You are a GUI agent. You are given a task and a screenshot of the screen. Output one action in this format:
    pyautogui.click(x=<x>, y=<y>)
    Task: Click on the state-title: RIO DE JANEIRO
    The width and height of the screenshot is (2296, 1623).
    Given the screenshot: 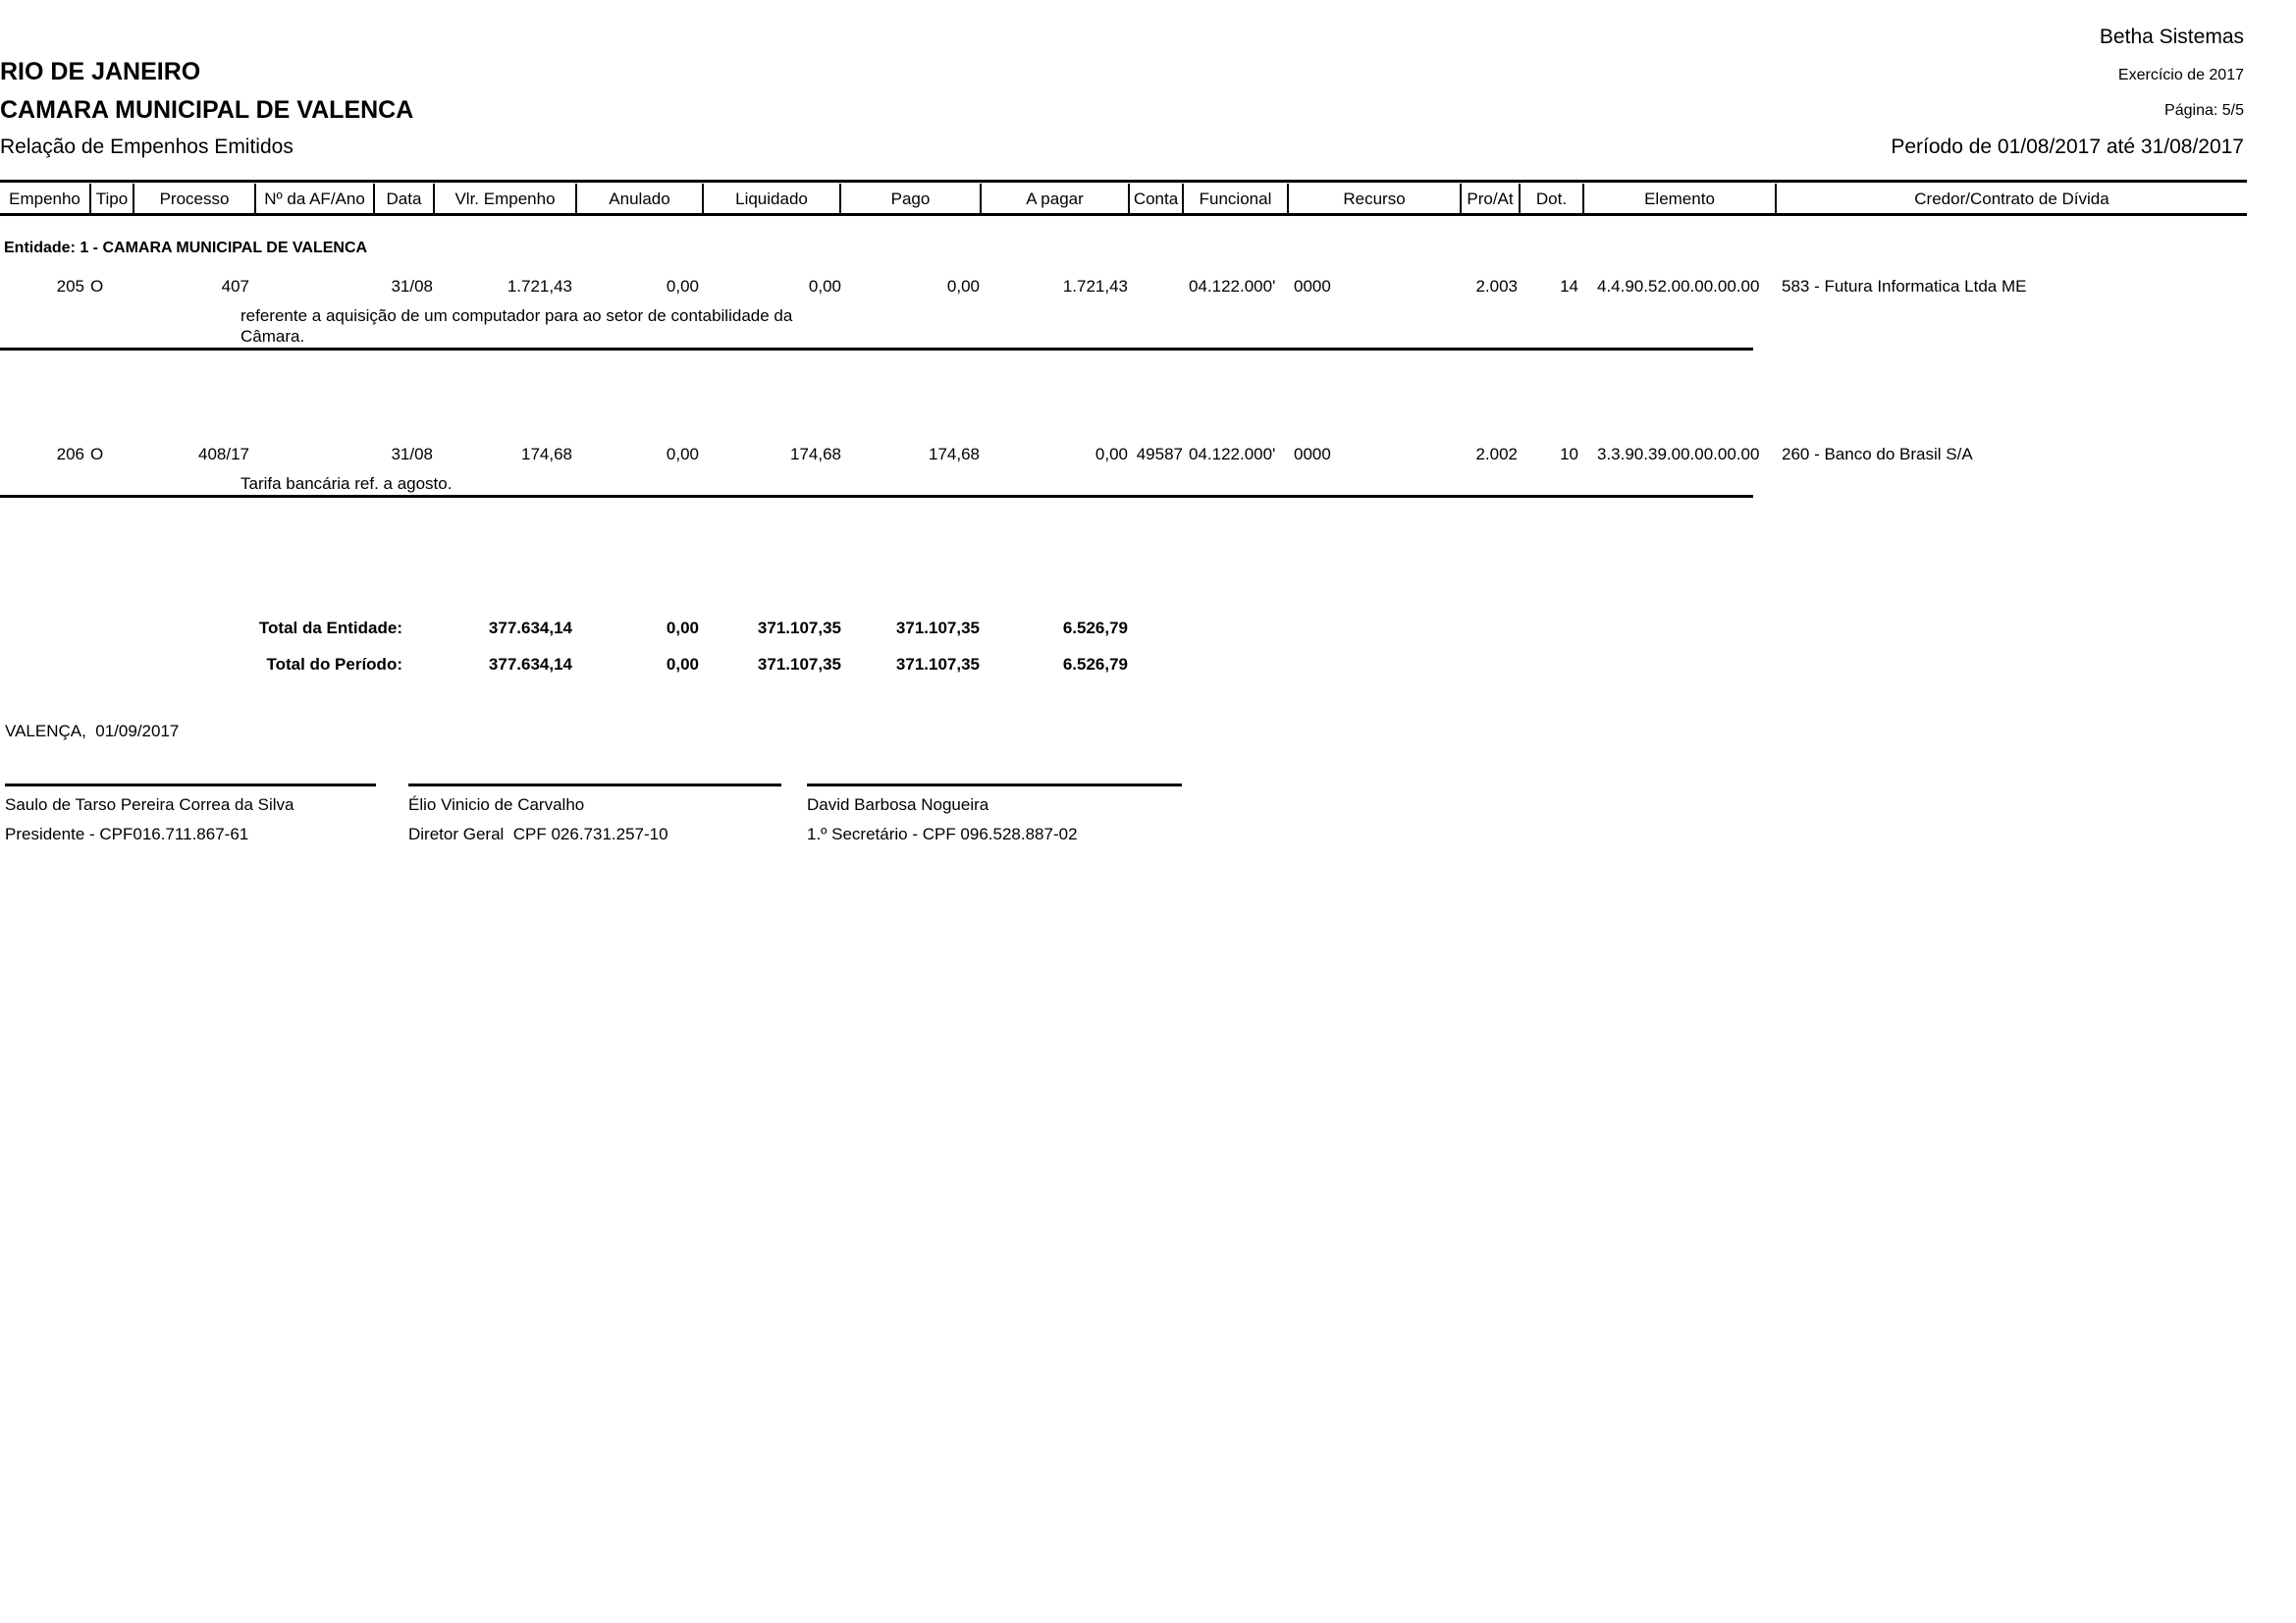 What is the action you would take?
    pyautogui.click(x=100, y=71)
    